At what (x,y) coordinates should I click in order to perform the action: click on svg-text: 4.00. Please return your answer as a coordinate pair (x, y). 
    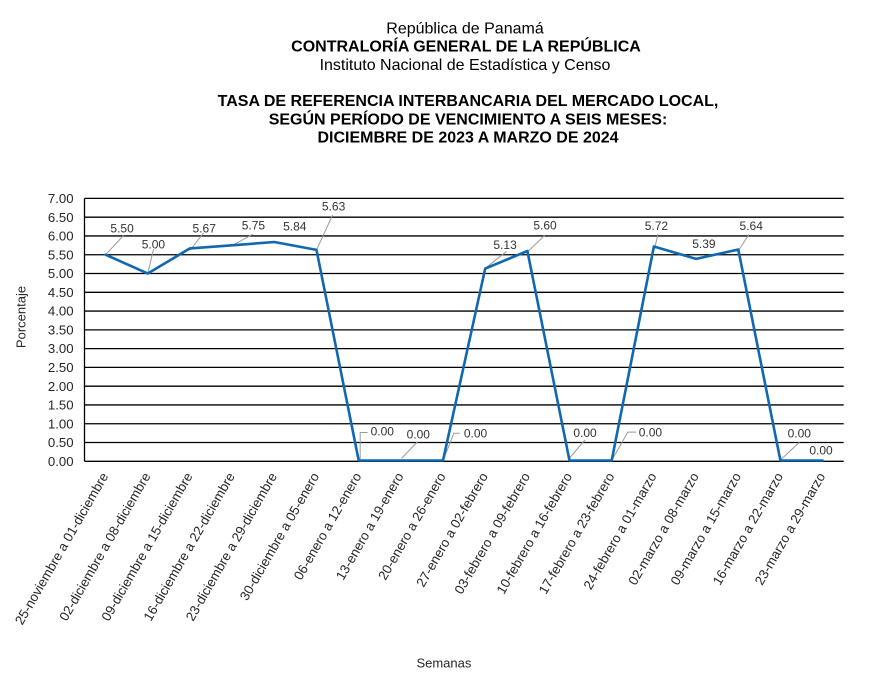
    Looking at the image, I should click on (61, 311).